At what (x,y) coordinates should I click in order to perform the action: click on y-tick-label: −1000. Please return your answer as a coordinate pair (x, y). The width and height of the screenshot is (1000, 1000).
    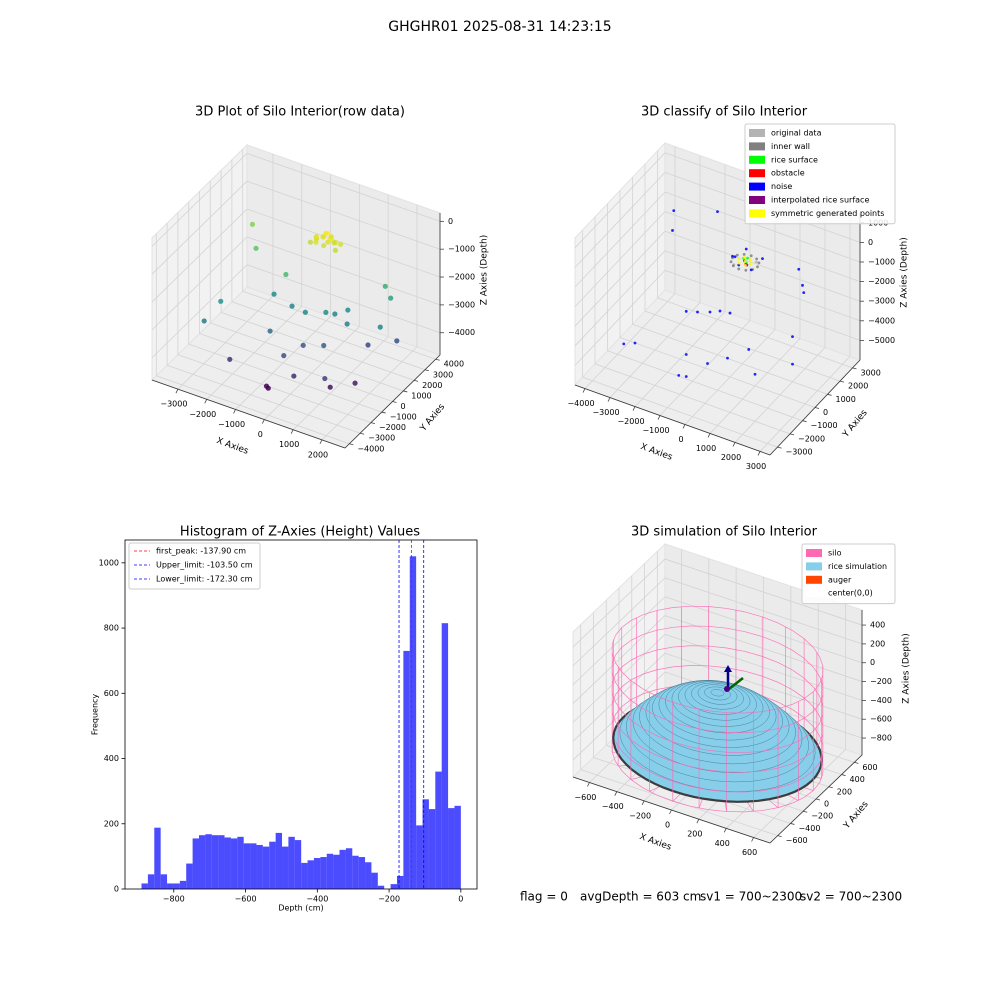
    Looking at the image, I should click on (403, 417).